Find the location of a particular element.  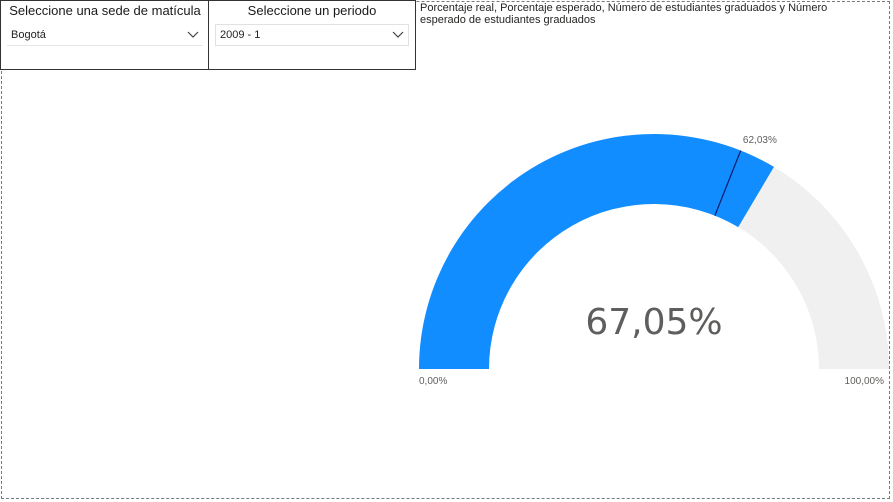

gauge-target-label: 62,03% is located at coordinates (760, 140).